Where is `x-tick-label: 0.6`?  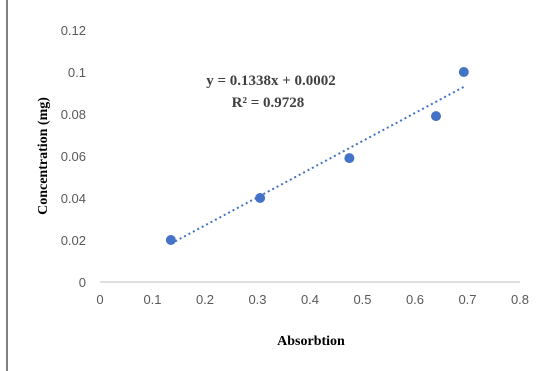
x-tick-label: 0.6 is located at coordinates (415, 299).